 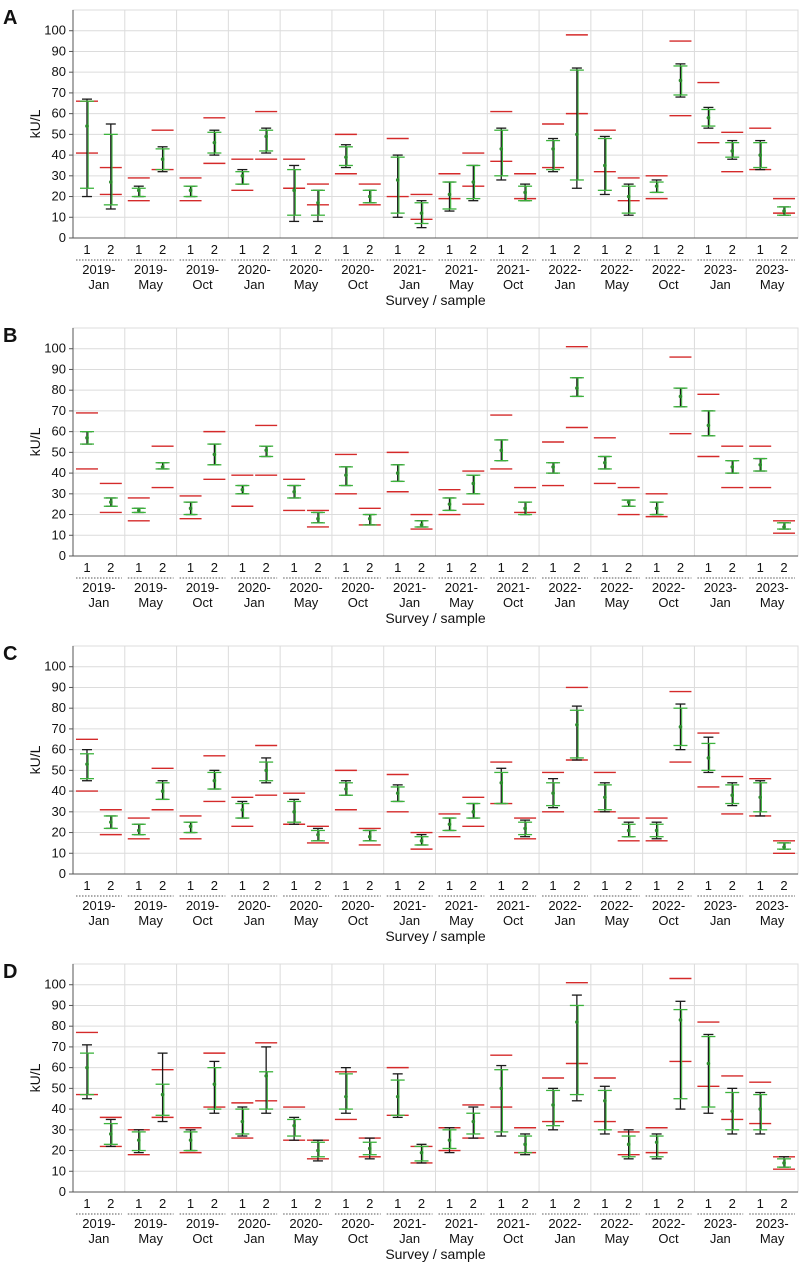 I want to click on sample-label-17: 2, so click(x=524, y=249).